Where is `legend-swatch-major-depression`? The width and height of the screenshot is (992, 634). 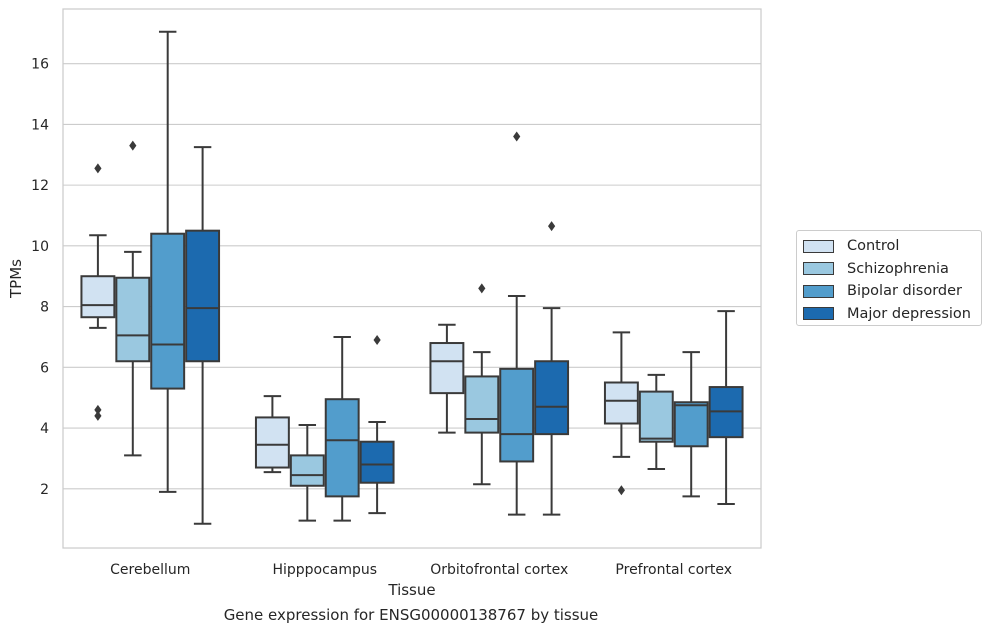
legend-swatch-major-depression is located at coordinates (818, 314).